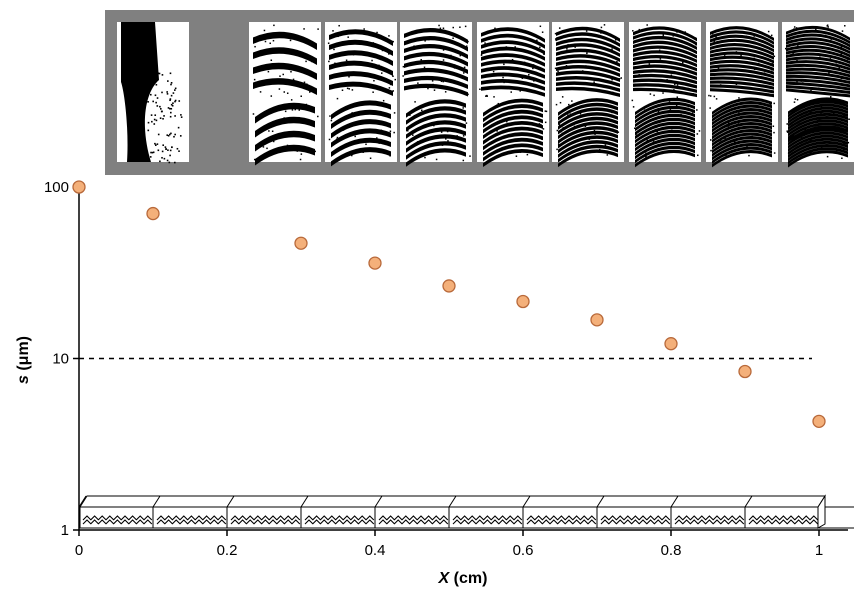  I want to click on mixer-channel-diagram, so click(466, 511).